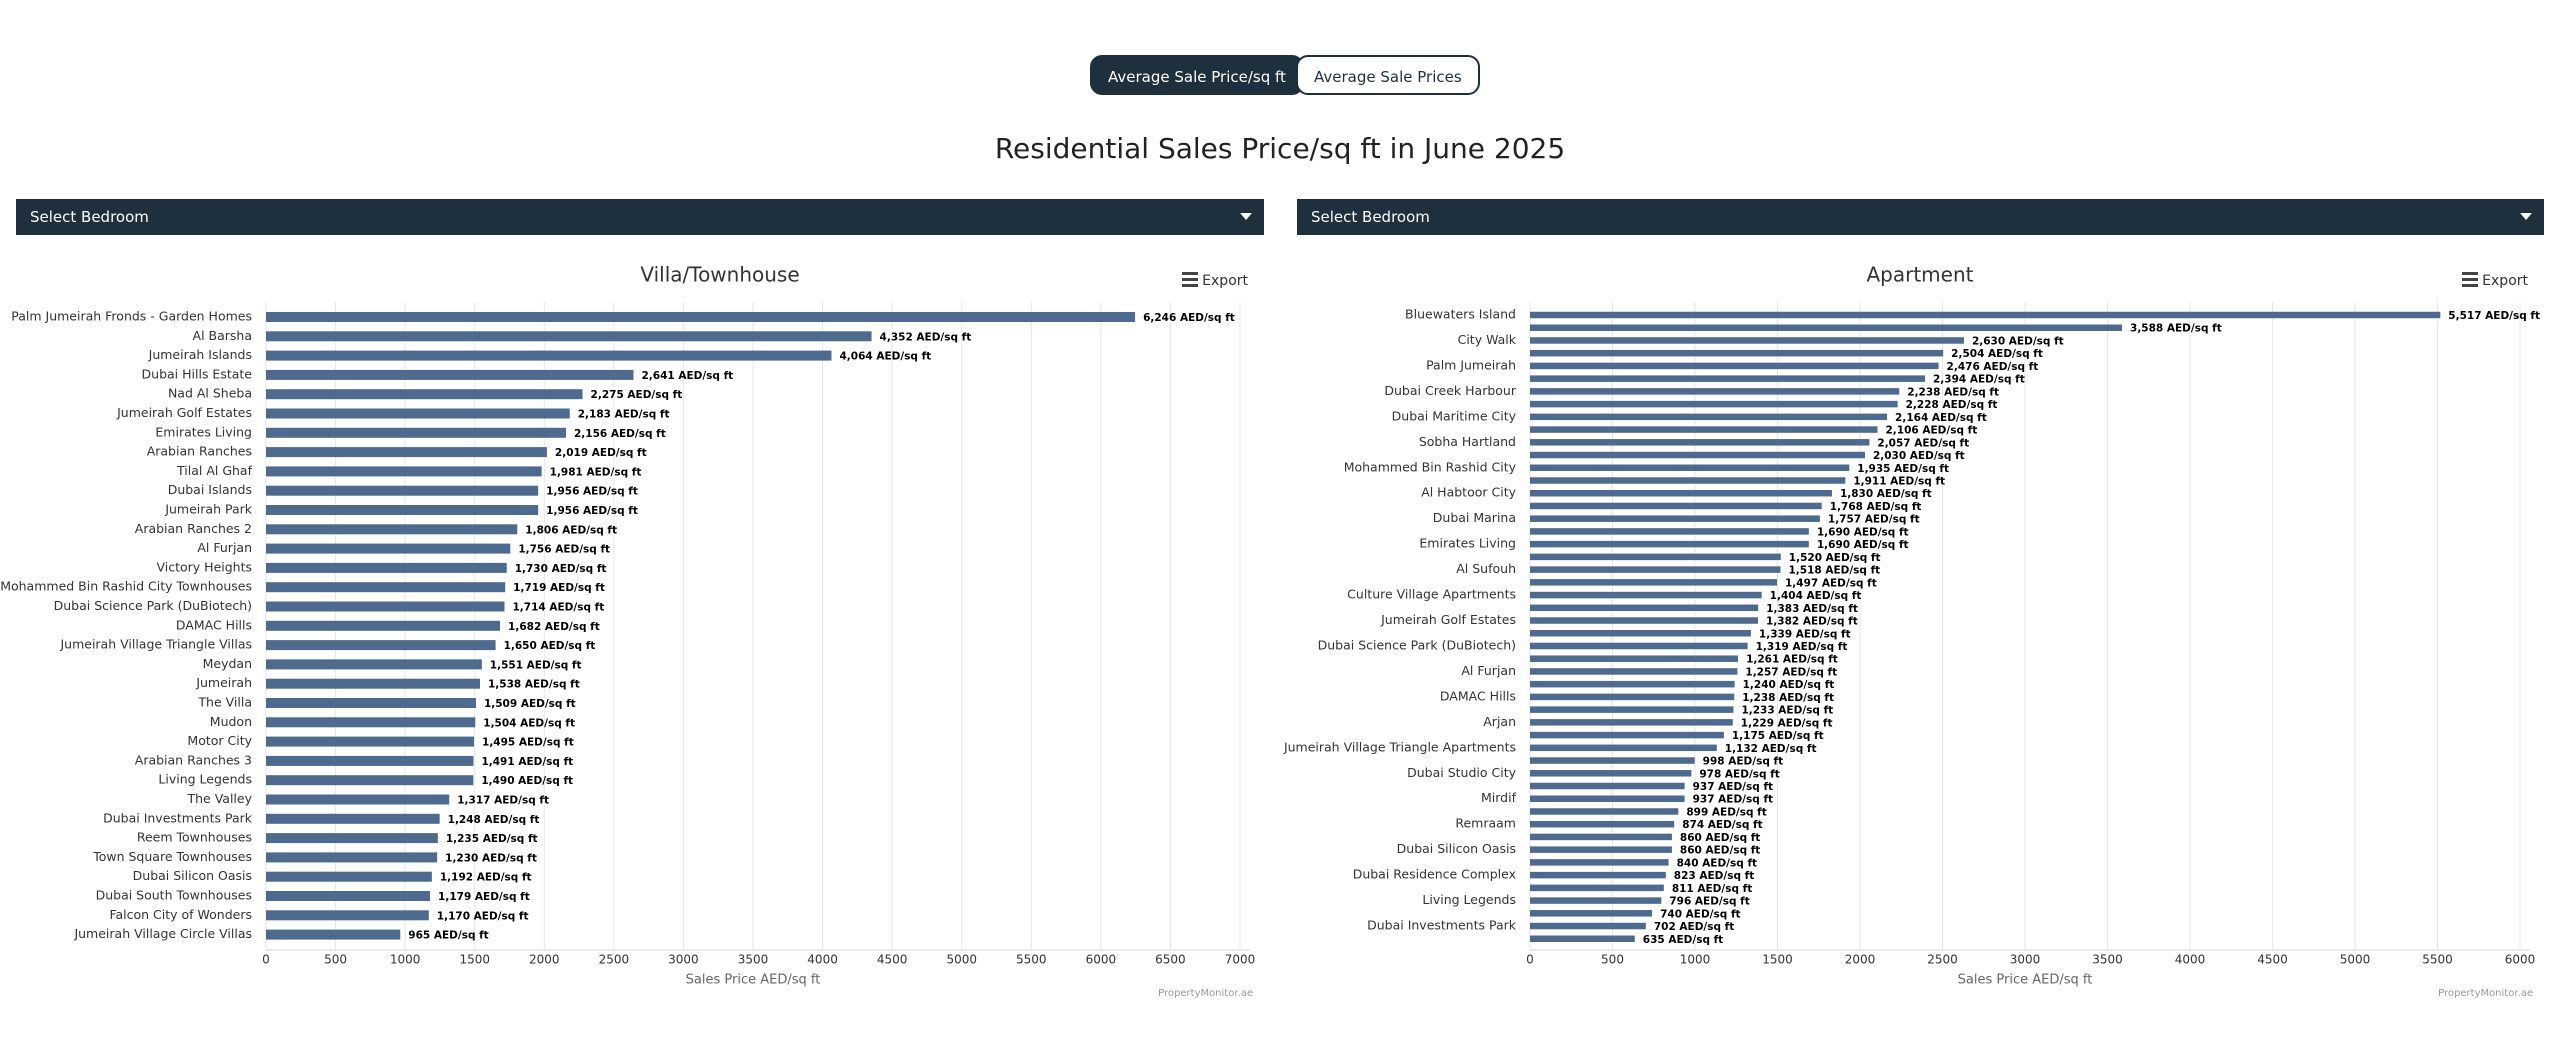  What do you see at coordinates (1431, 594) in the screenshot?
I see `category-label: Culture Village Apartments` at bounding box center [1431, 594].